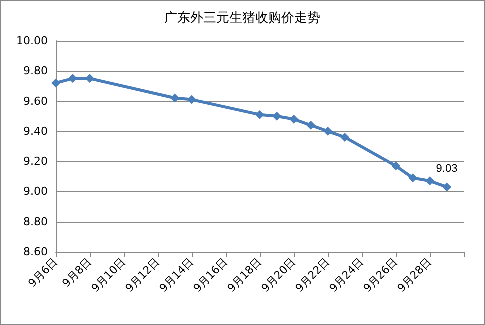  Describe the element at coordinates (36, 131) in the screenshot. I see `y-tick-label: 9.40` at that location.